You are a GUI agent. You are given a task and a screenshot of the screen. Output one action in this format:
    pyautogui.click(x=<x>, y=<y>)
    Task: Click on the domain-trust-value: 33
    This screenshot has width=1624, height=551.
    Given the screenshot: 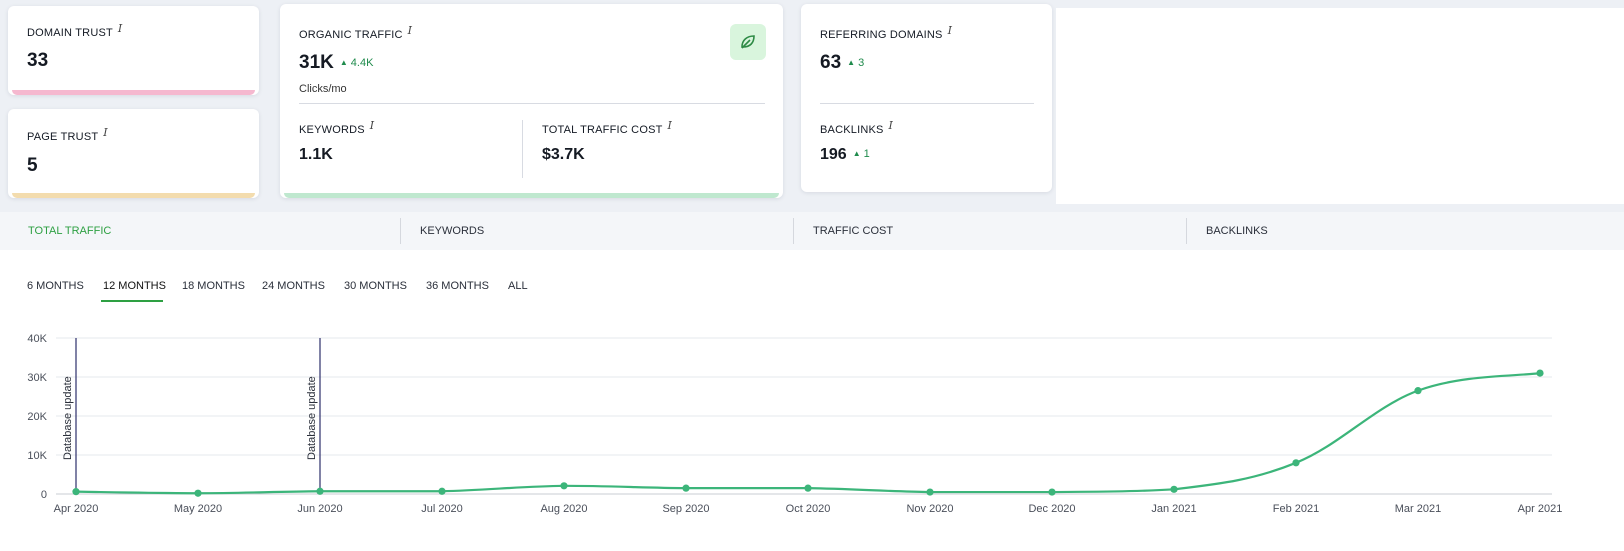 What is the action you would take?
    pyautogui.click(x=38, y=60)
    